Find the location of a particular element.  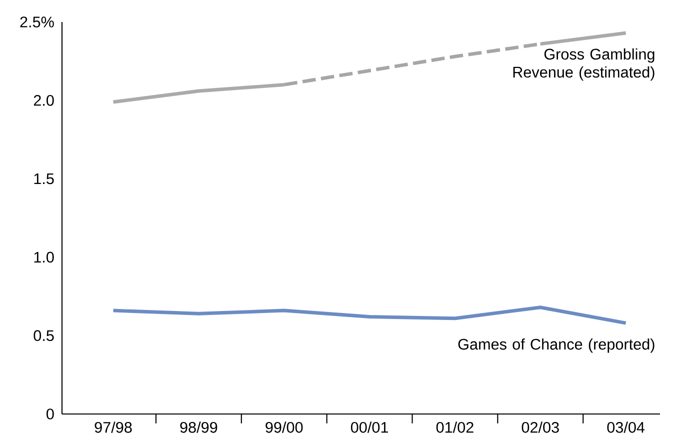

x-tick-label: 00/01 is located at coordinates (369, 427).